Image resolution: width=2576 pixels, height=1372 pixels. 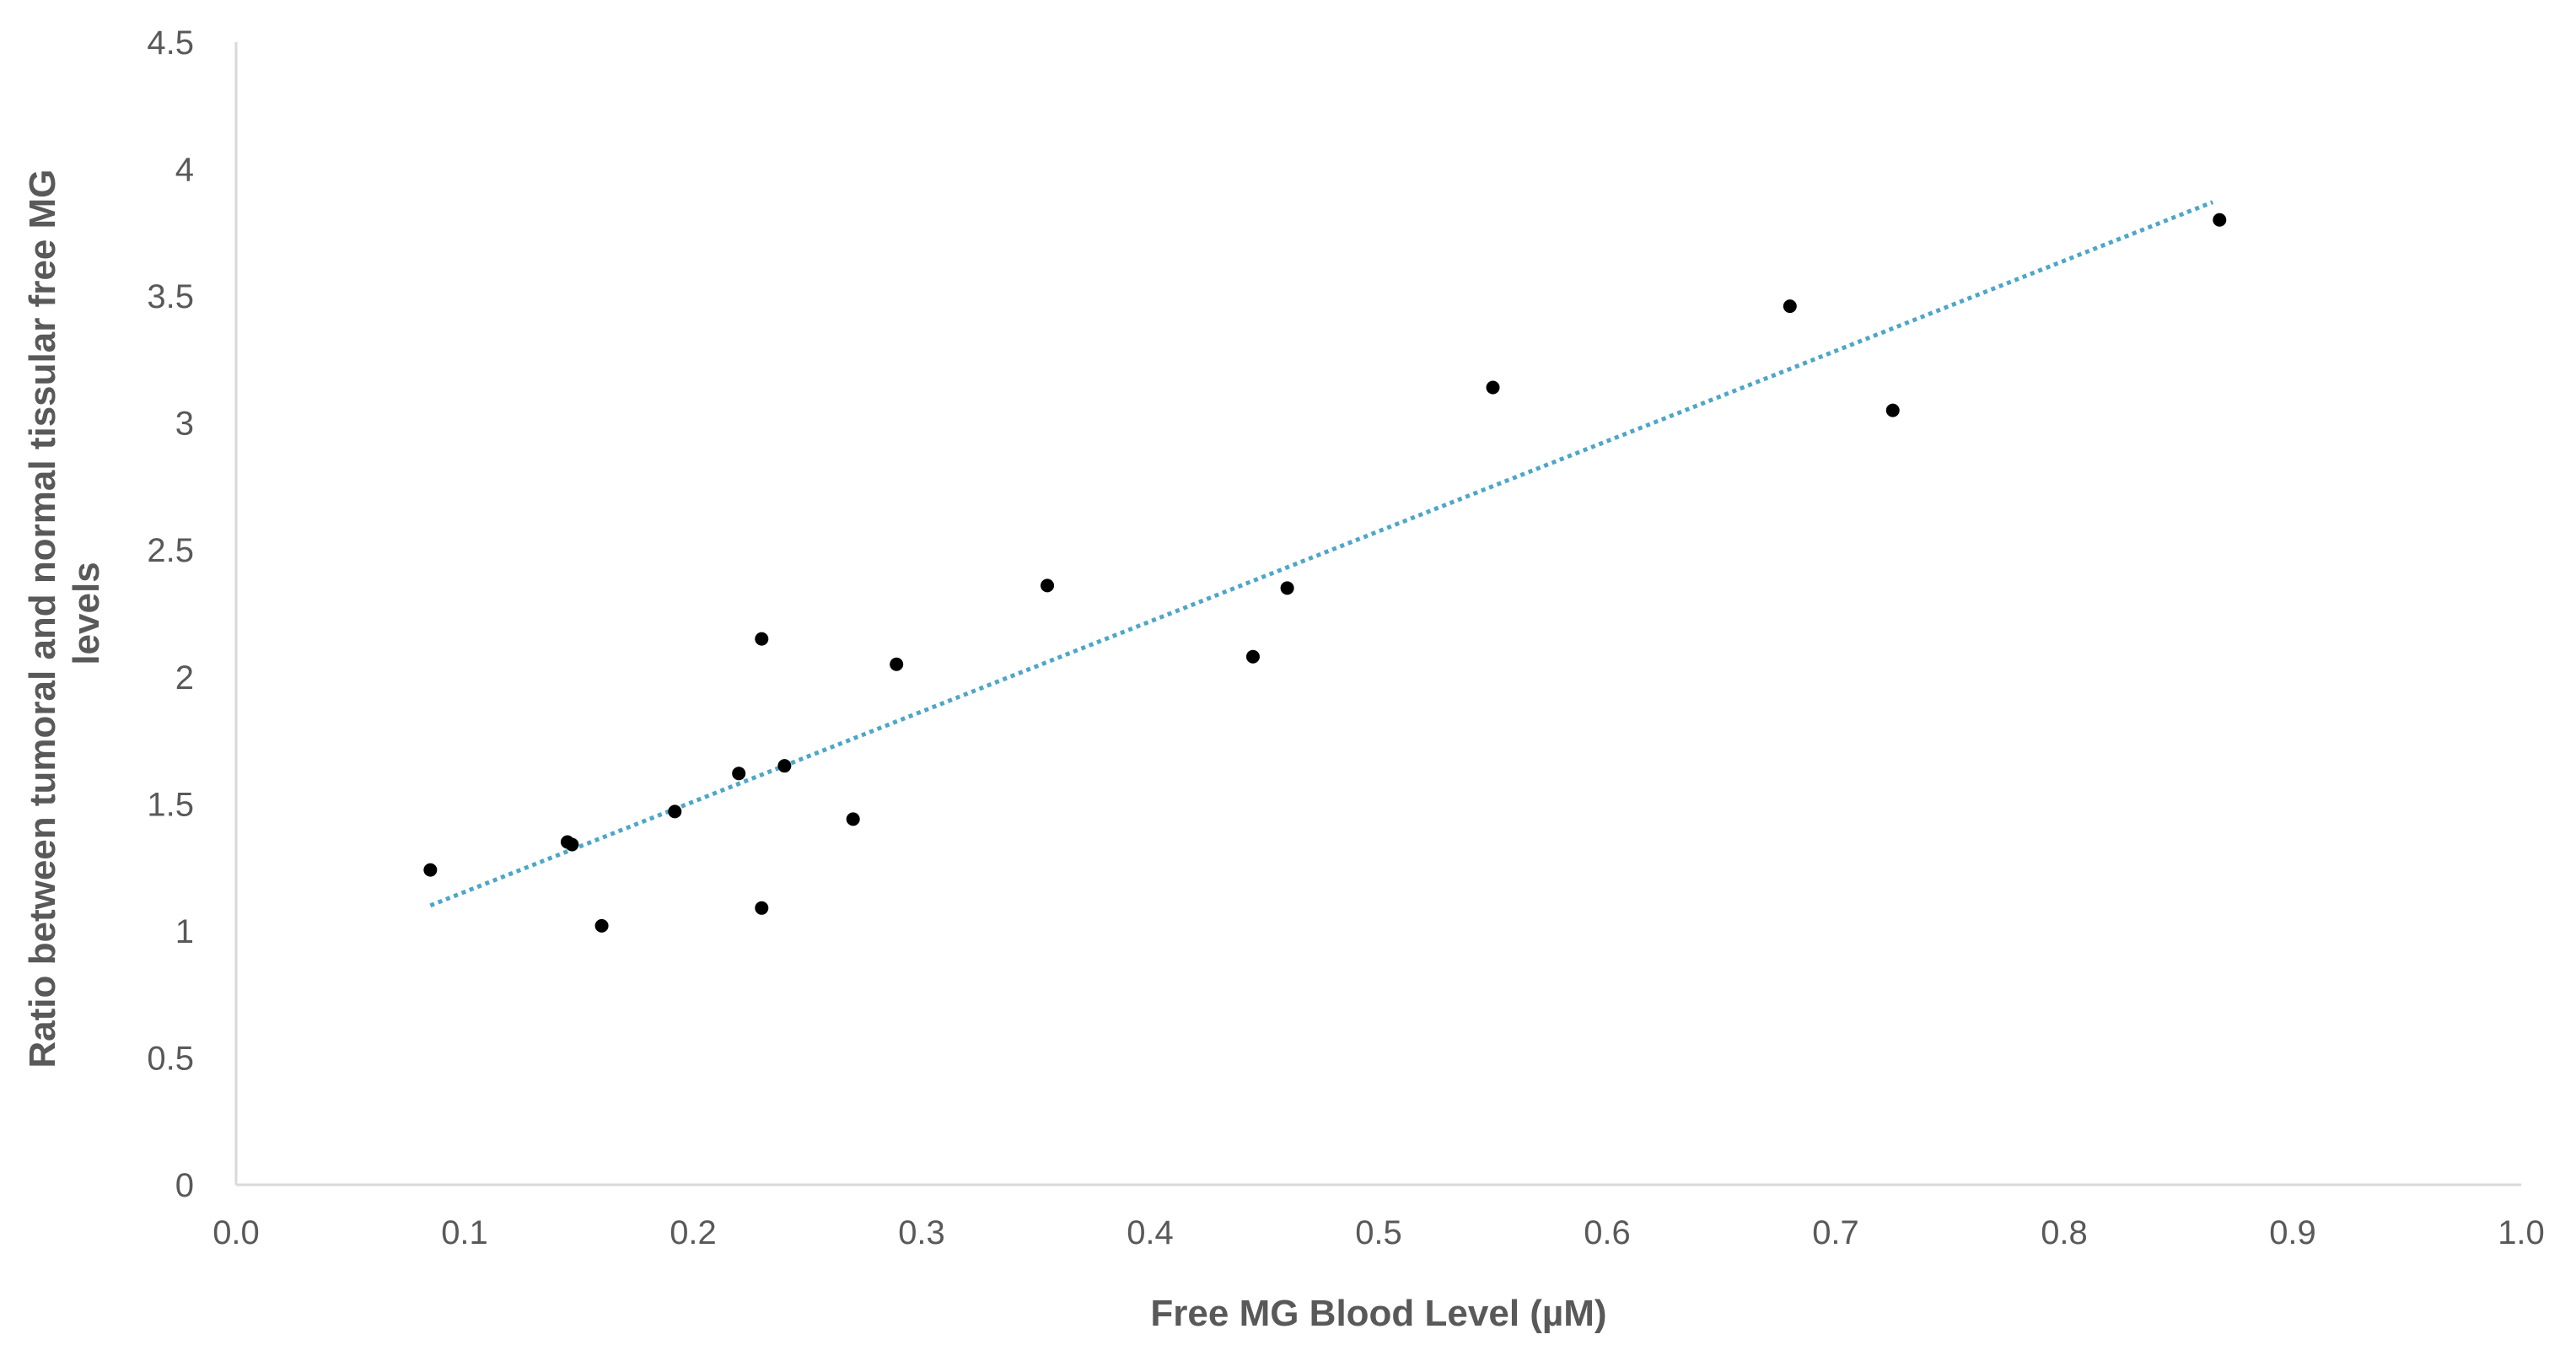 What do you see at coordinates (184, 424) in the screenshot?
I see `y-tick-label: 3` at bounding box center [184, 424].